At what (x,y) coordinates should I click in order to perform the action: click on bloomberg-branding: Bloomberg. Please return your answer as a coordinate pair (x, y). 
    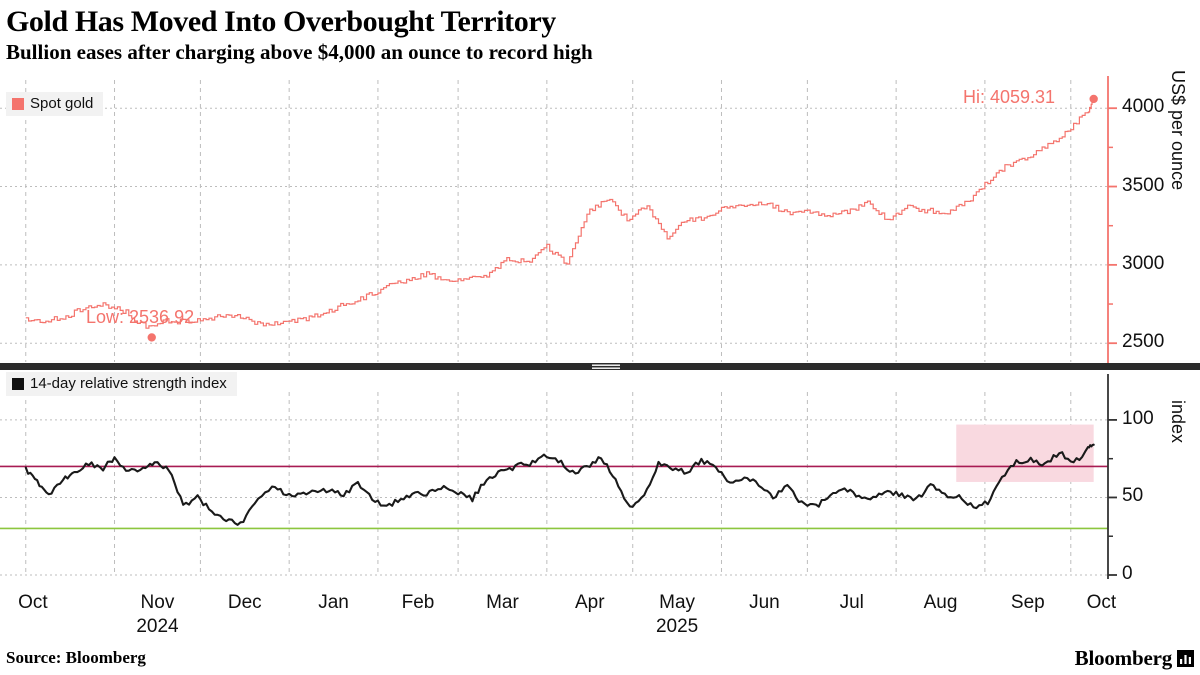
    Looking at the image, I should click on (1134, 658).